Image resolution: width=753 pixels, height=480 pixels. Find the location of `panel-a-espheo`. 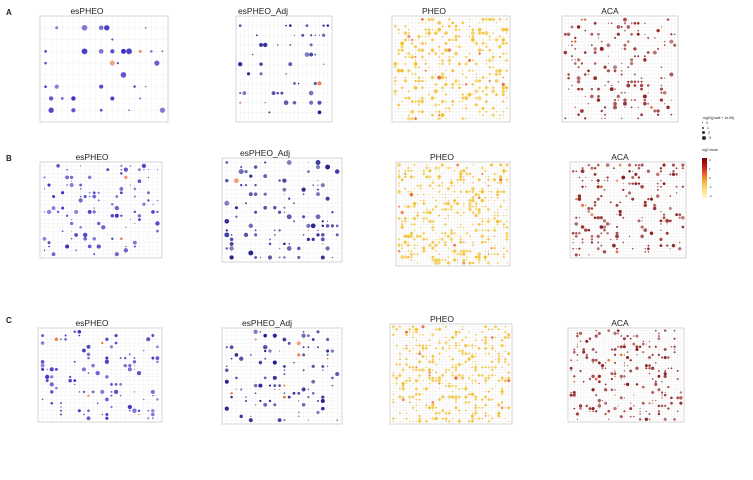

panel-a-espheo is located at coordinates (104, 71).